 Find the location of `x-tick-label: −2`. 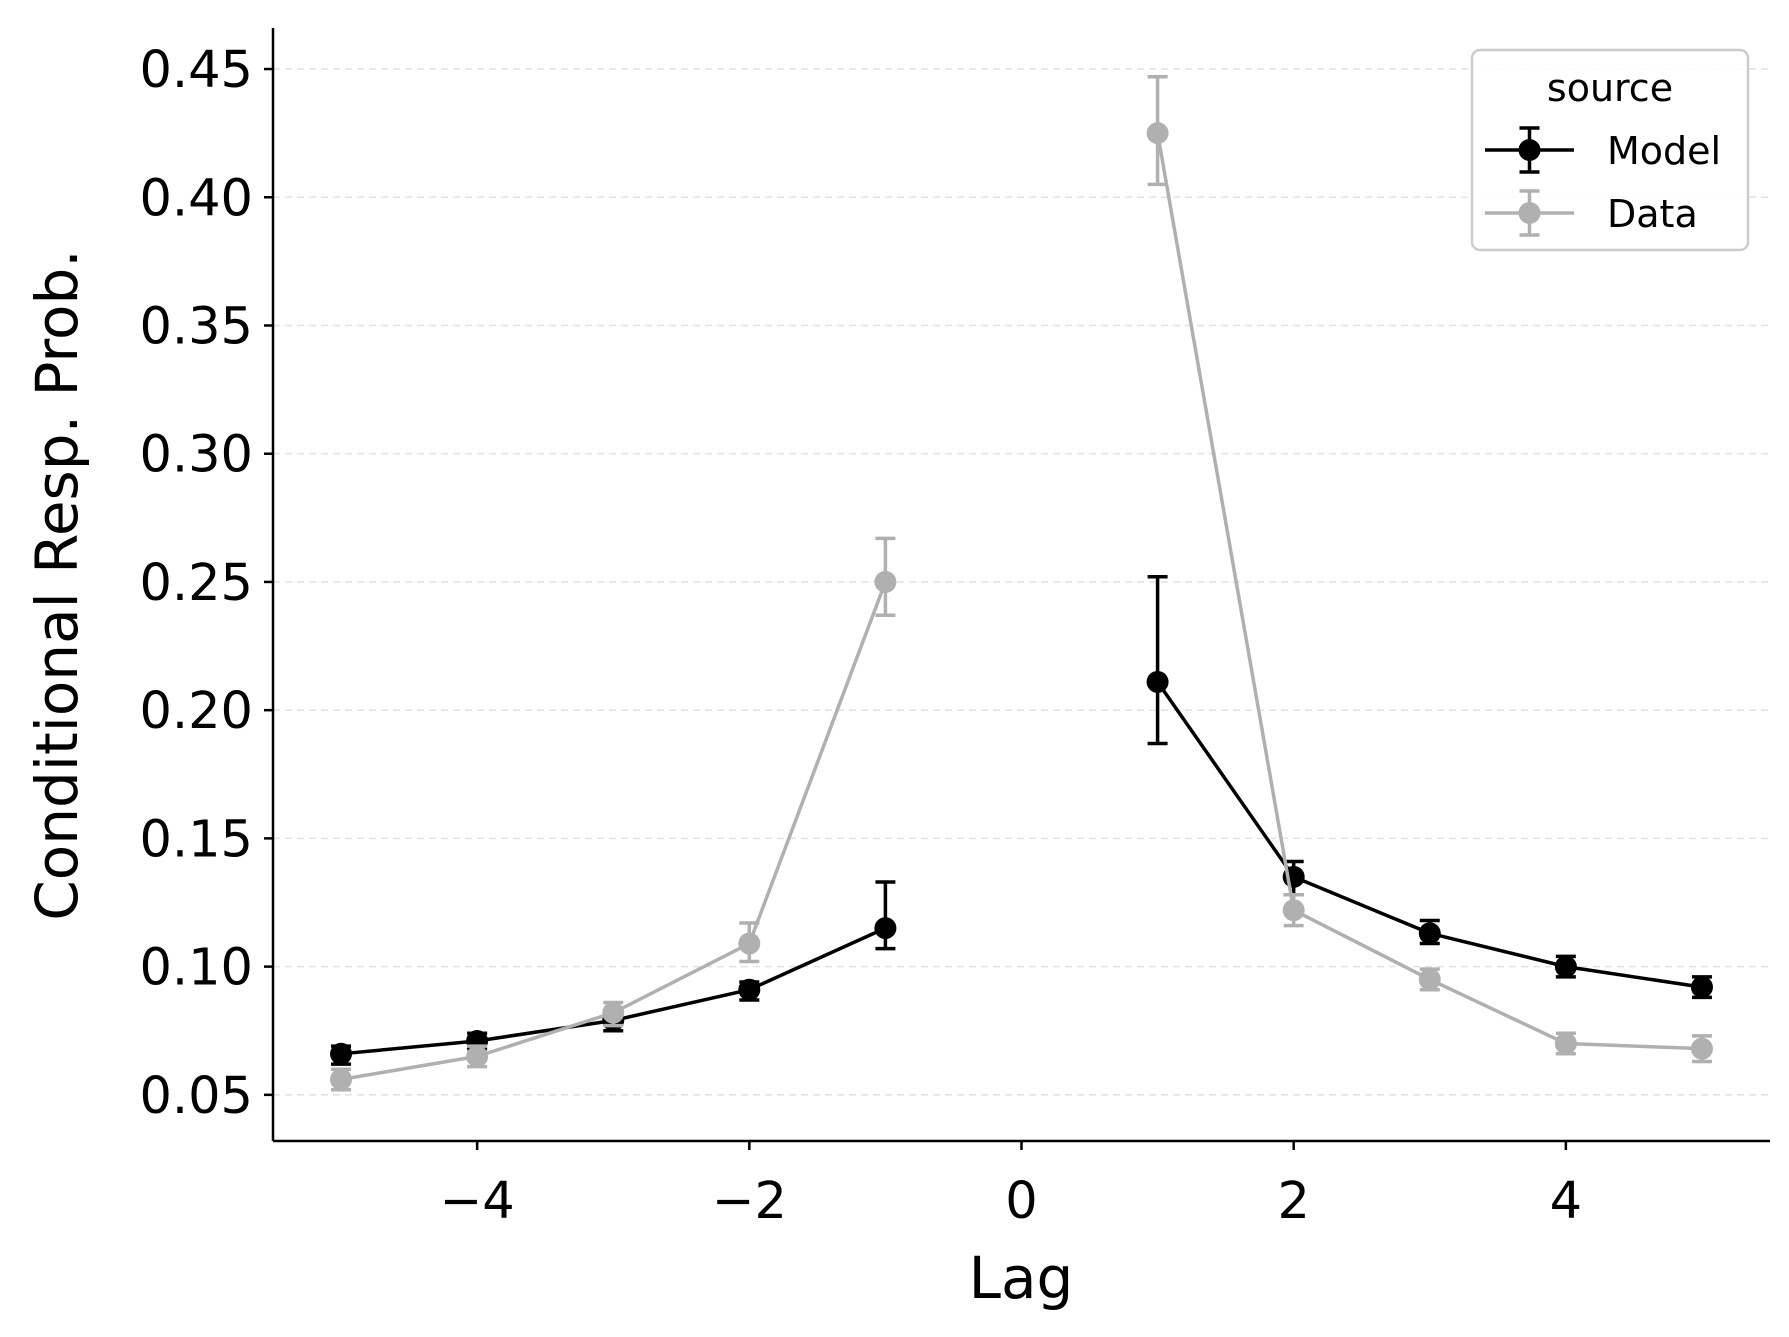

x-tick-label: −2 is located at coordinates (749, 1201).